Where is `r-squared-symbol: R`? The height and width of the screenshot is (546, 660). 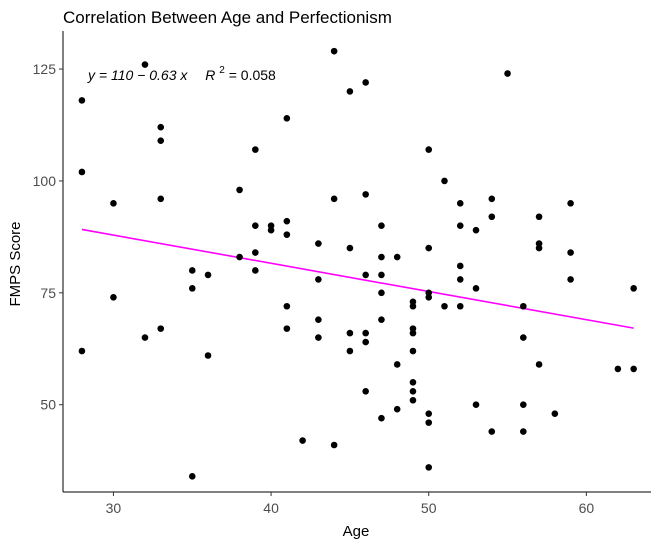
r-squared-symbol: R is located at coordinates (210, 75).